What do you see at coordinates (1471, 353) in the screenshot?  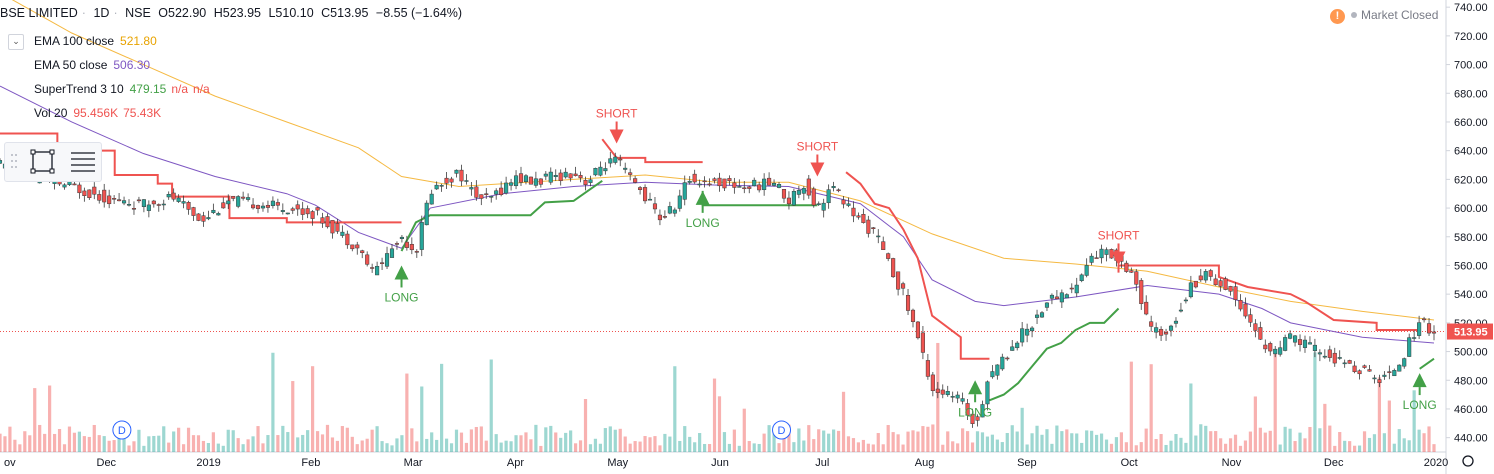 I see `y-tick-label: 500.00` at bounding box center [1471, 353].